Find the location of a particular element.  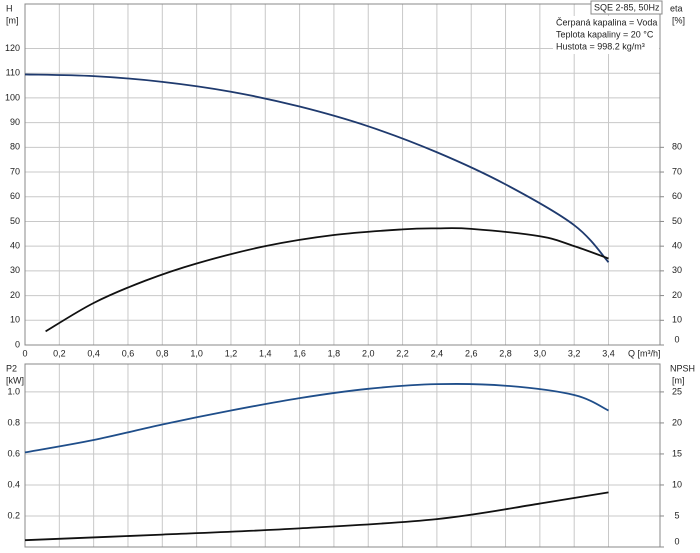

y-axis-label: H is located at coordinates (9, 8).